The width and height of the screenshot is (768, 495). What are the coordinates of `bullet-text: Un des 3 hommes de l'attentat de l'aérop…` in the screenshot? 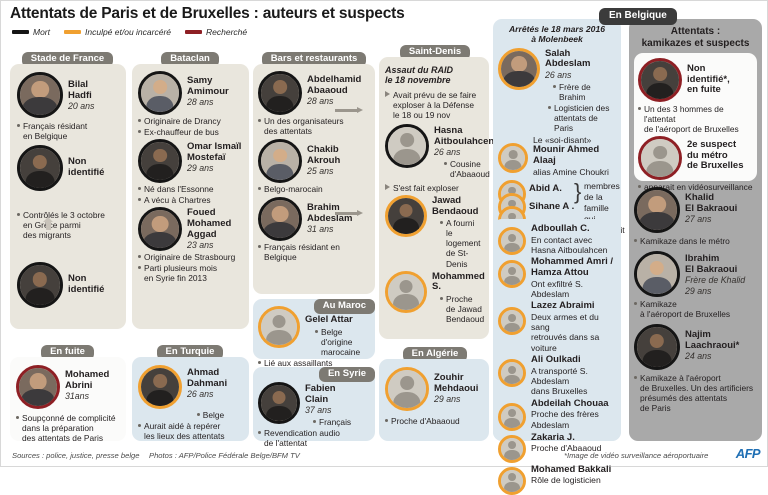 It's located at (691, 119).